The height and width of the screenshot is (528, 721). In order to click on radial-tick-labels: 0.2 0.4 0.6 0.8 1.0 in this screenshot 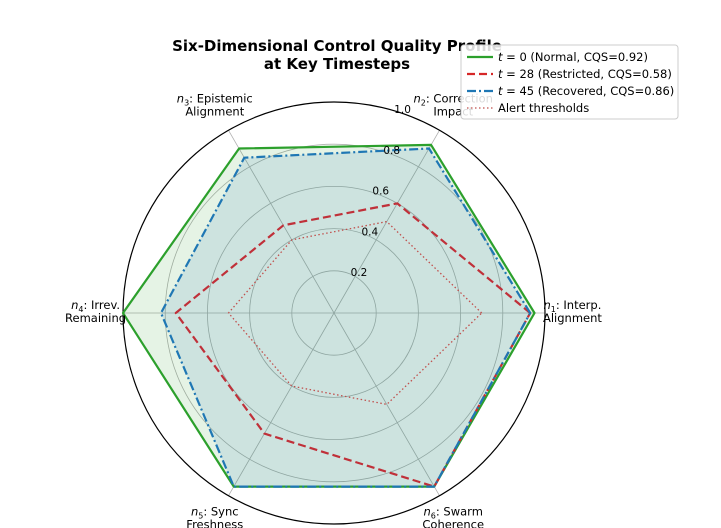, I will do `click(381, 191)`.